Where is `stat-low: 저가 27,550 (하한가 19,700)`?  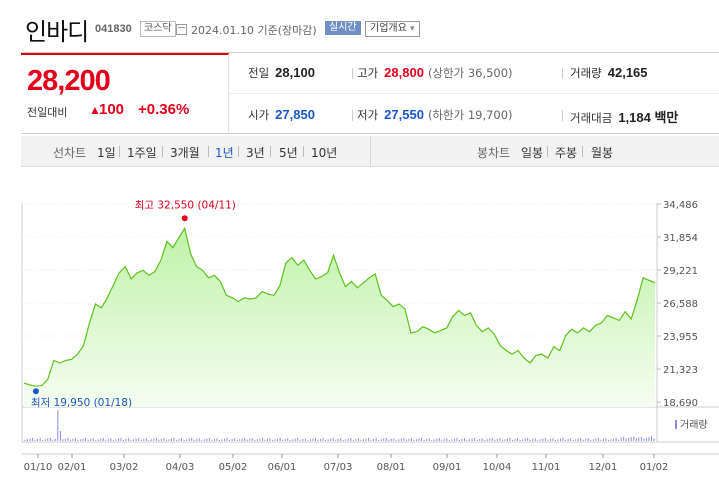 stat-low: 저가 27,550 (하한가 19,700) is located at coordinates (435, 115).